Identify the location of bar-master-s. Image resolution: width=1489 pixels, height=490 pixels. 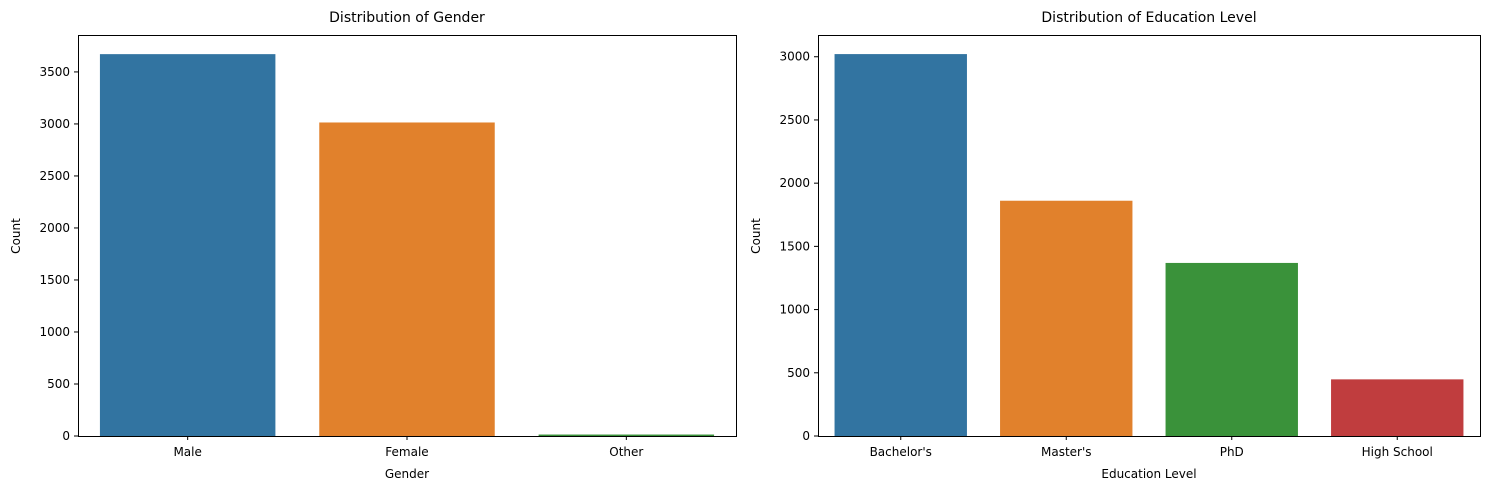
(1066, 318).